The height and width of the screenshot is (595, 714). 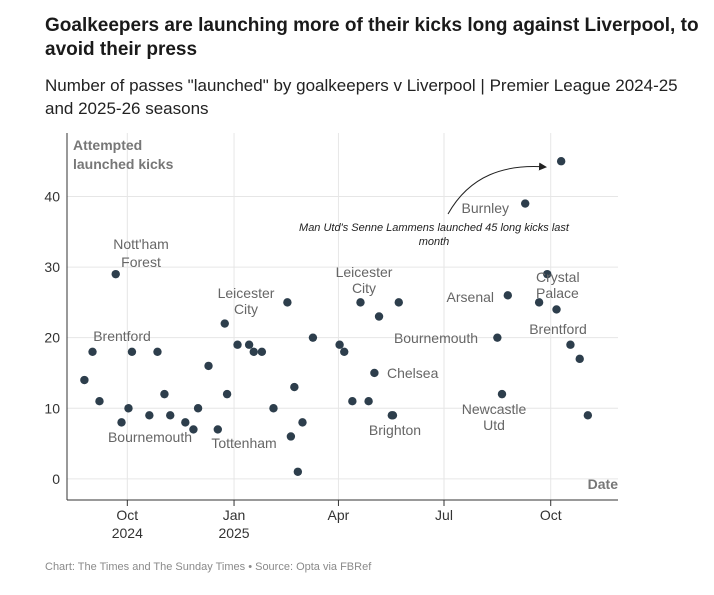 I want to click on annotation-arrow, so click(x=497, y=188).